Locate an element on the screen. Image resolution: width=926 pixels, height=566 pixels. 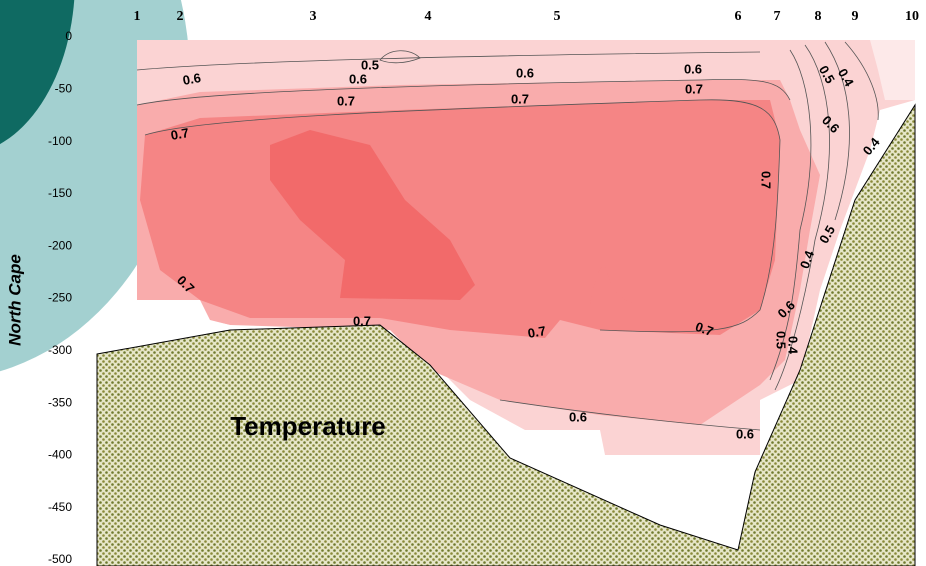
y-tick-label: -50 is located at coordinates (64, 88).